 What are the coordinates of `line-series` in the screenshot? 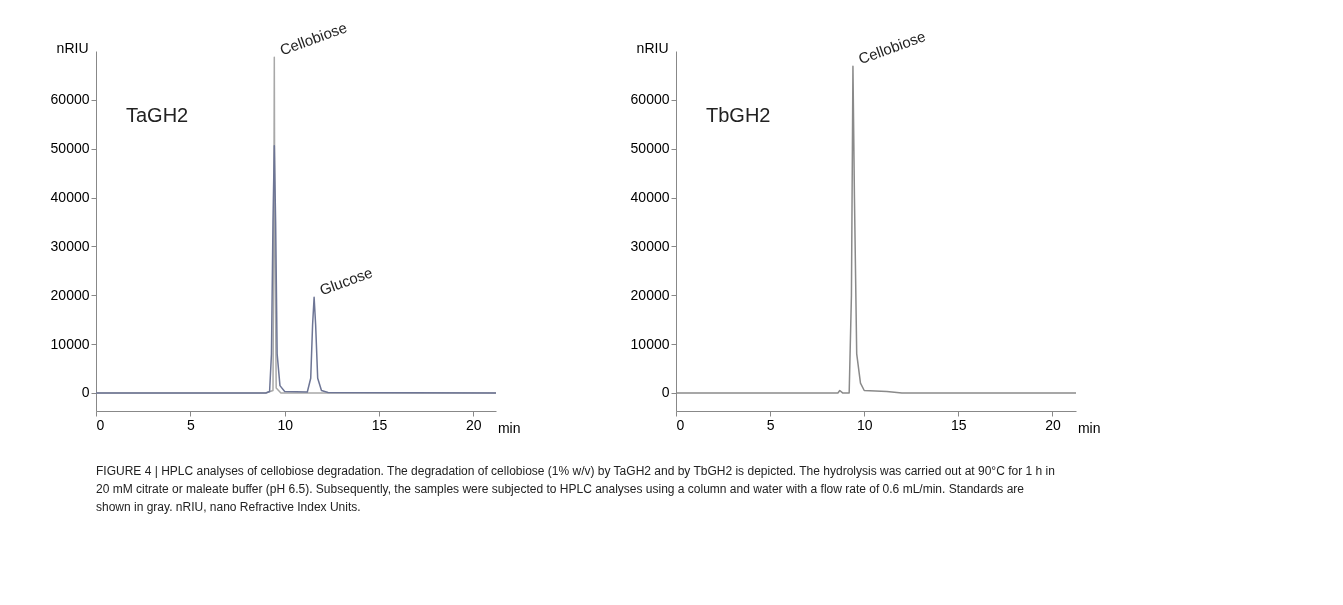 It's located at (296, 269).